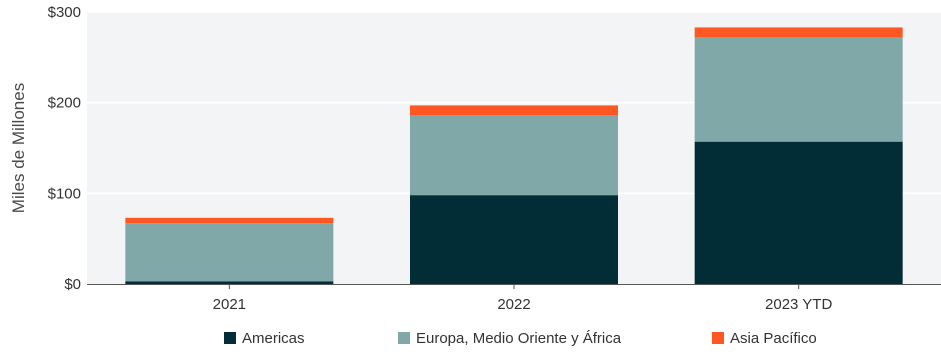 This screenshot has width=941, height=362. I want to click on legend-label: Europa, Medio Oriente y África, so click(519, 338).